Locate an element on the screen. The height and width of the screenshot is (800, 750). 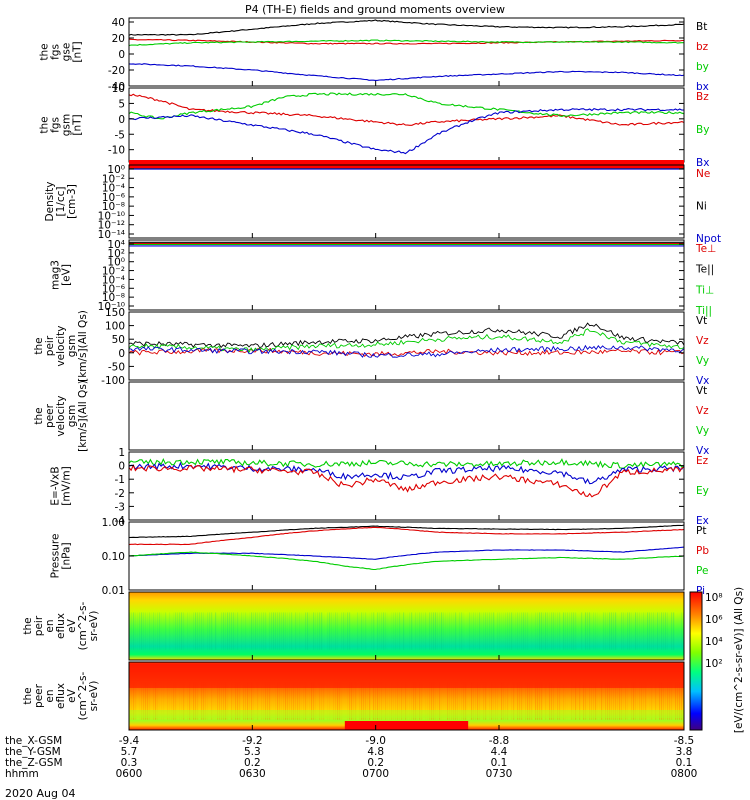
legend-entry: bx is located at coordinates (702, 87).